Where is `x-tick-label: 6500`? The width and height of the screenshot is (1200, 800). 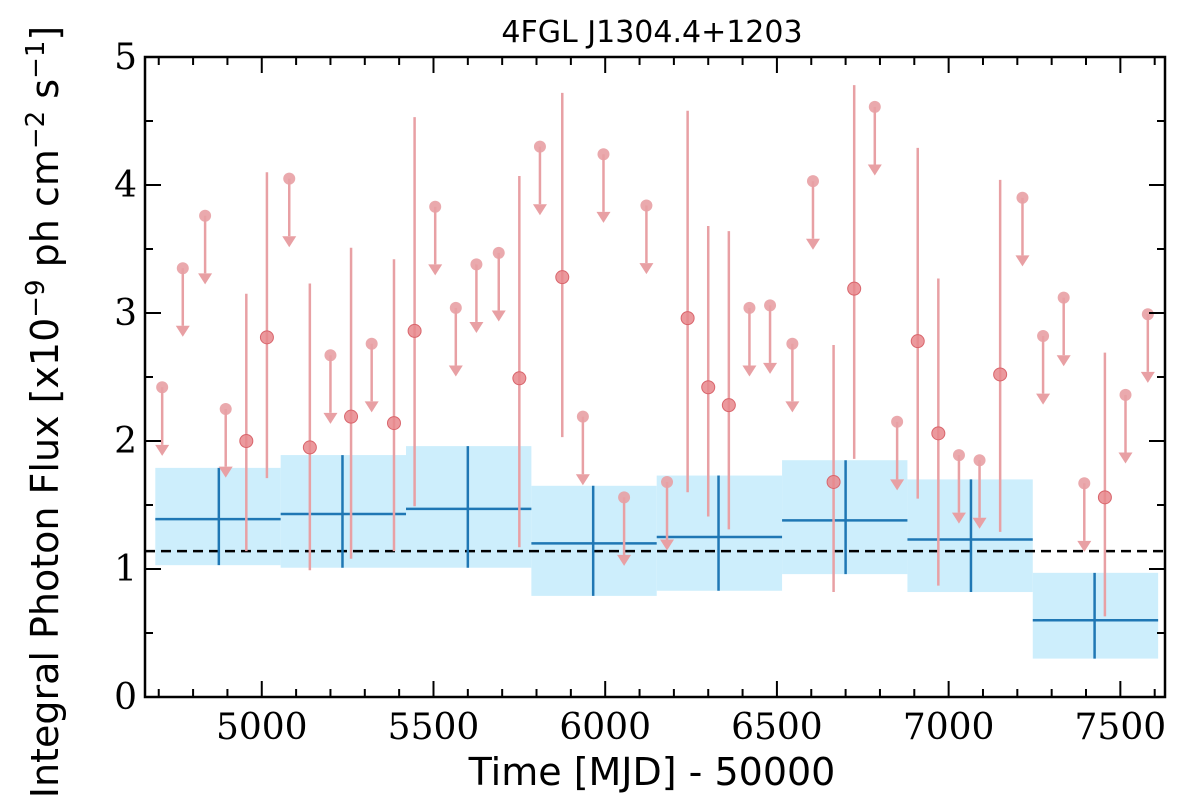
x-tick-label: 6500 is located at coordinates (777, 727).